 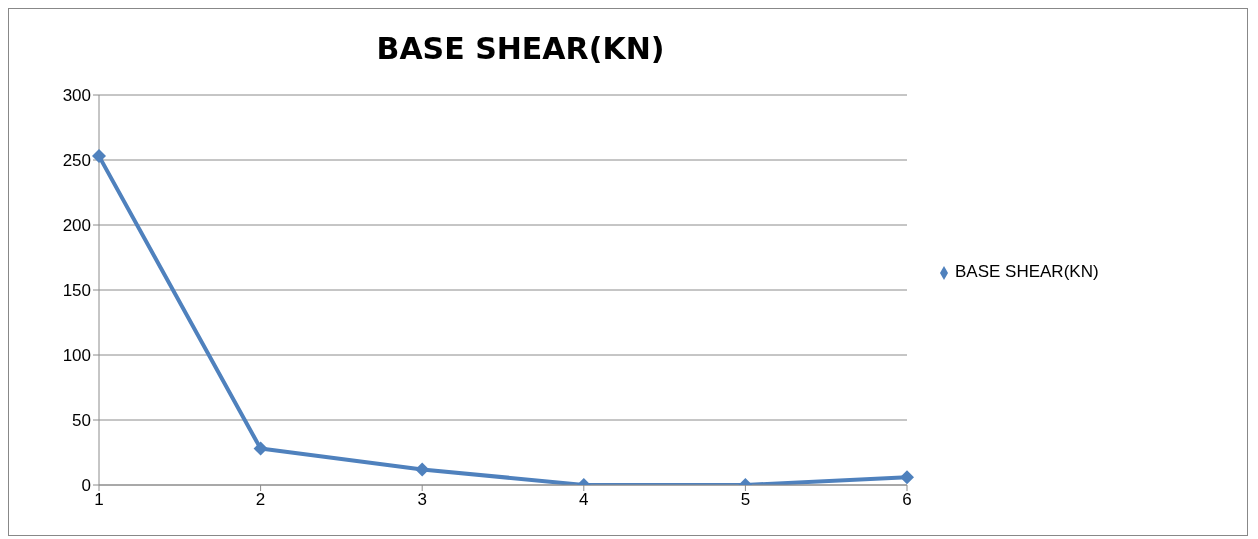 I want to click on y-tick-label: 300, so click(x=76, y=96).